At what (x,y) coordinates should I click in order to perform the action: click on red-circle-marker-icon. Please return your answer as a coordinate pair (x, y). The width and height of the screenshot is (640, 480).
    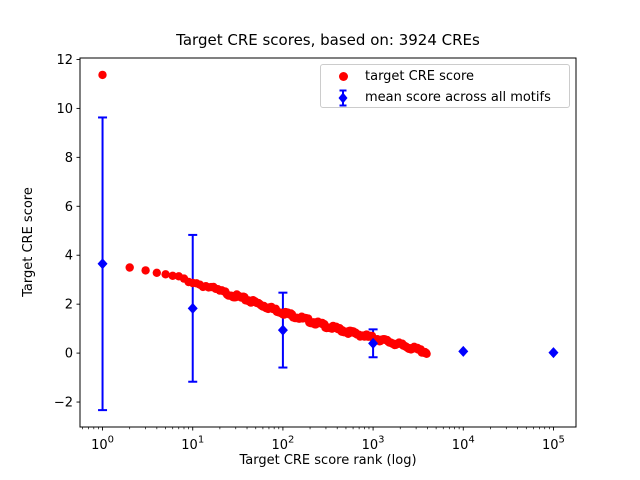
    Looking at the image, I should click on (343, 76).